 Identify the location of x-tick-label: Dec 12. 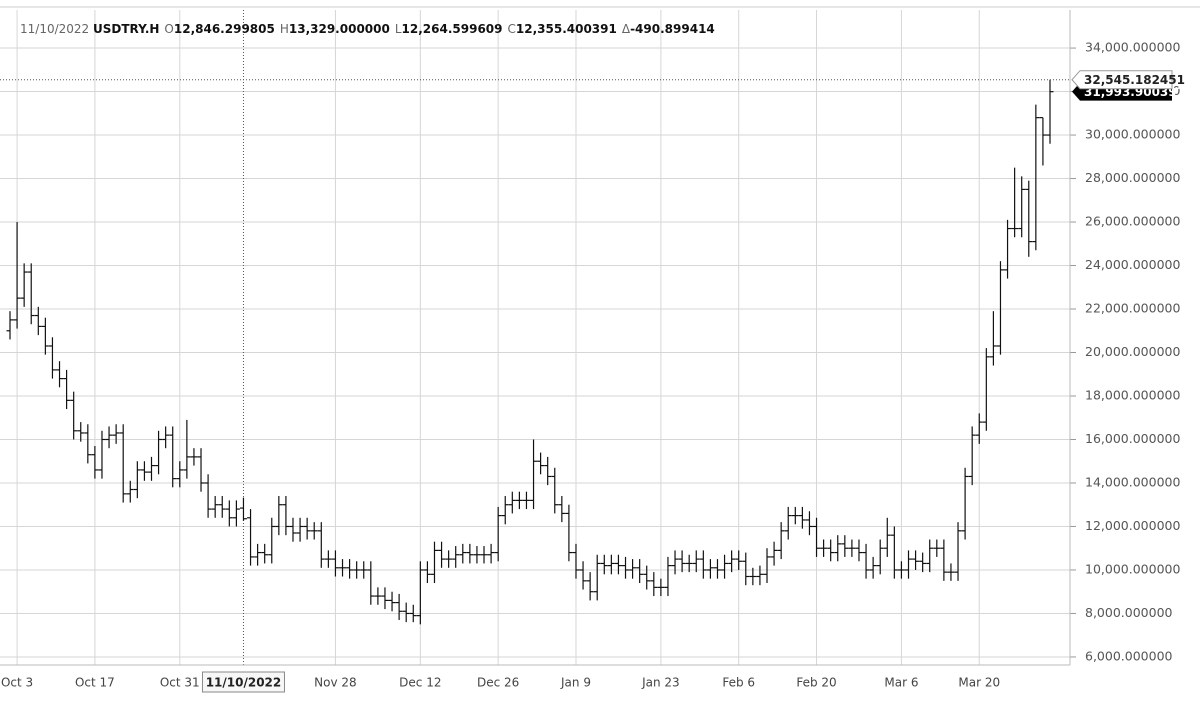
(420, 683).